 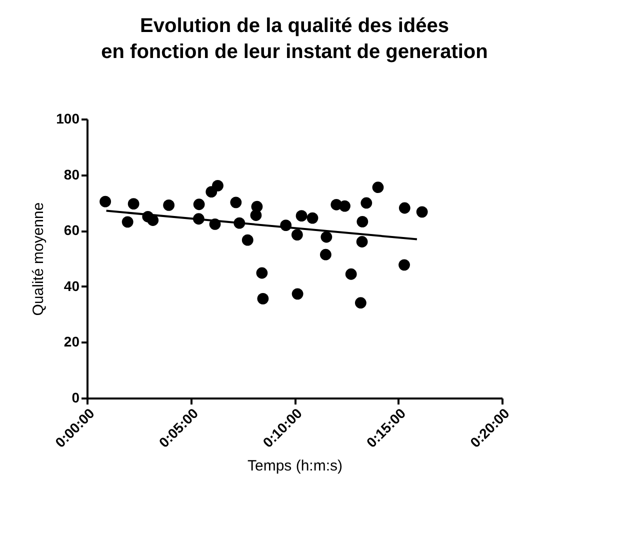 I want to click on y-tick-label: 80, so click(x=72, y=174).